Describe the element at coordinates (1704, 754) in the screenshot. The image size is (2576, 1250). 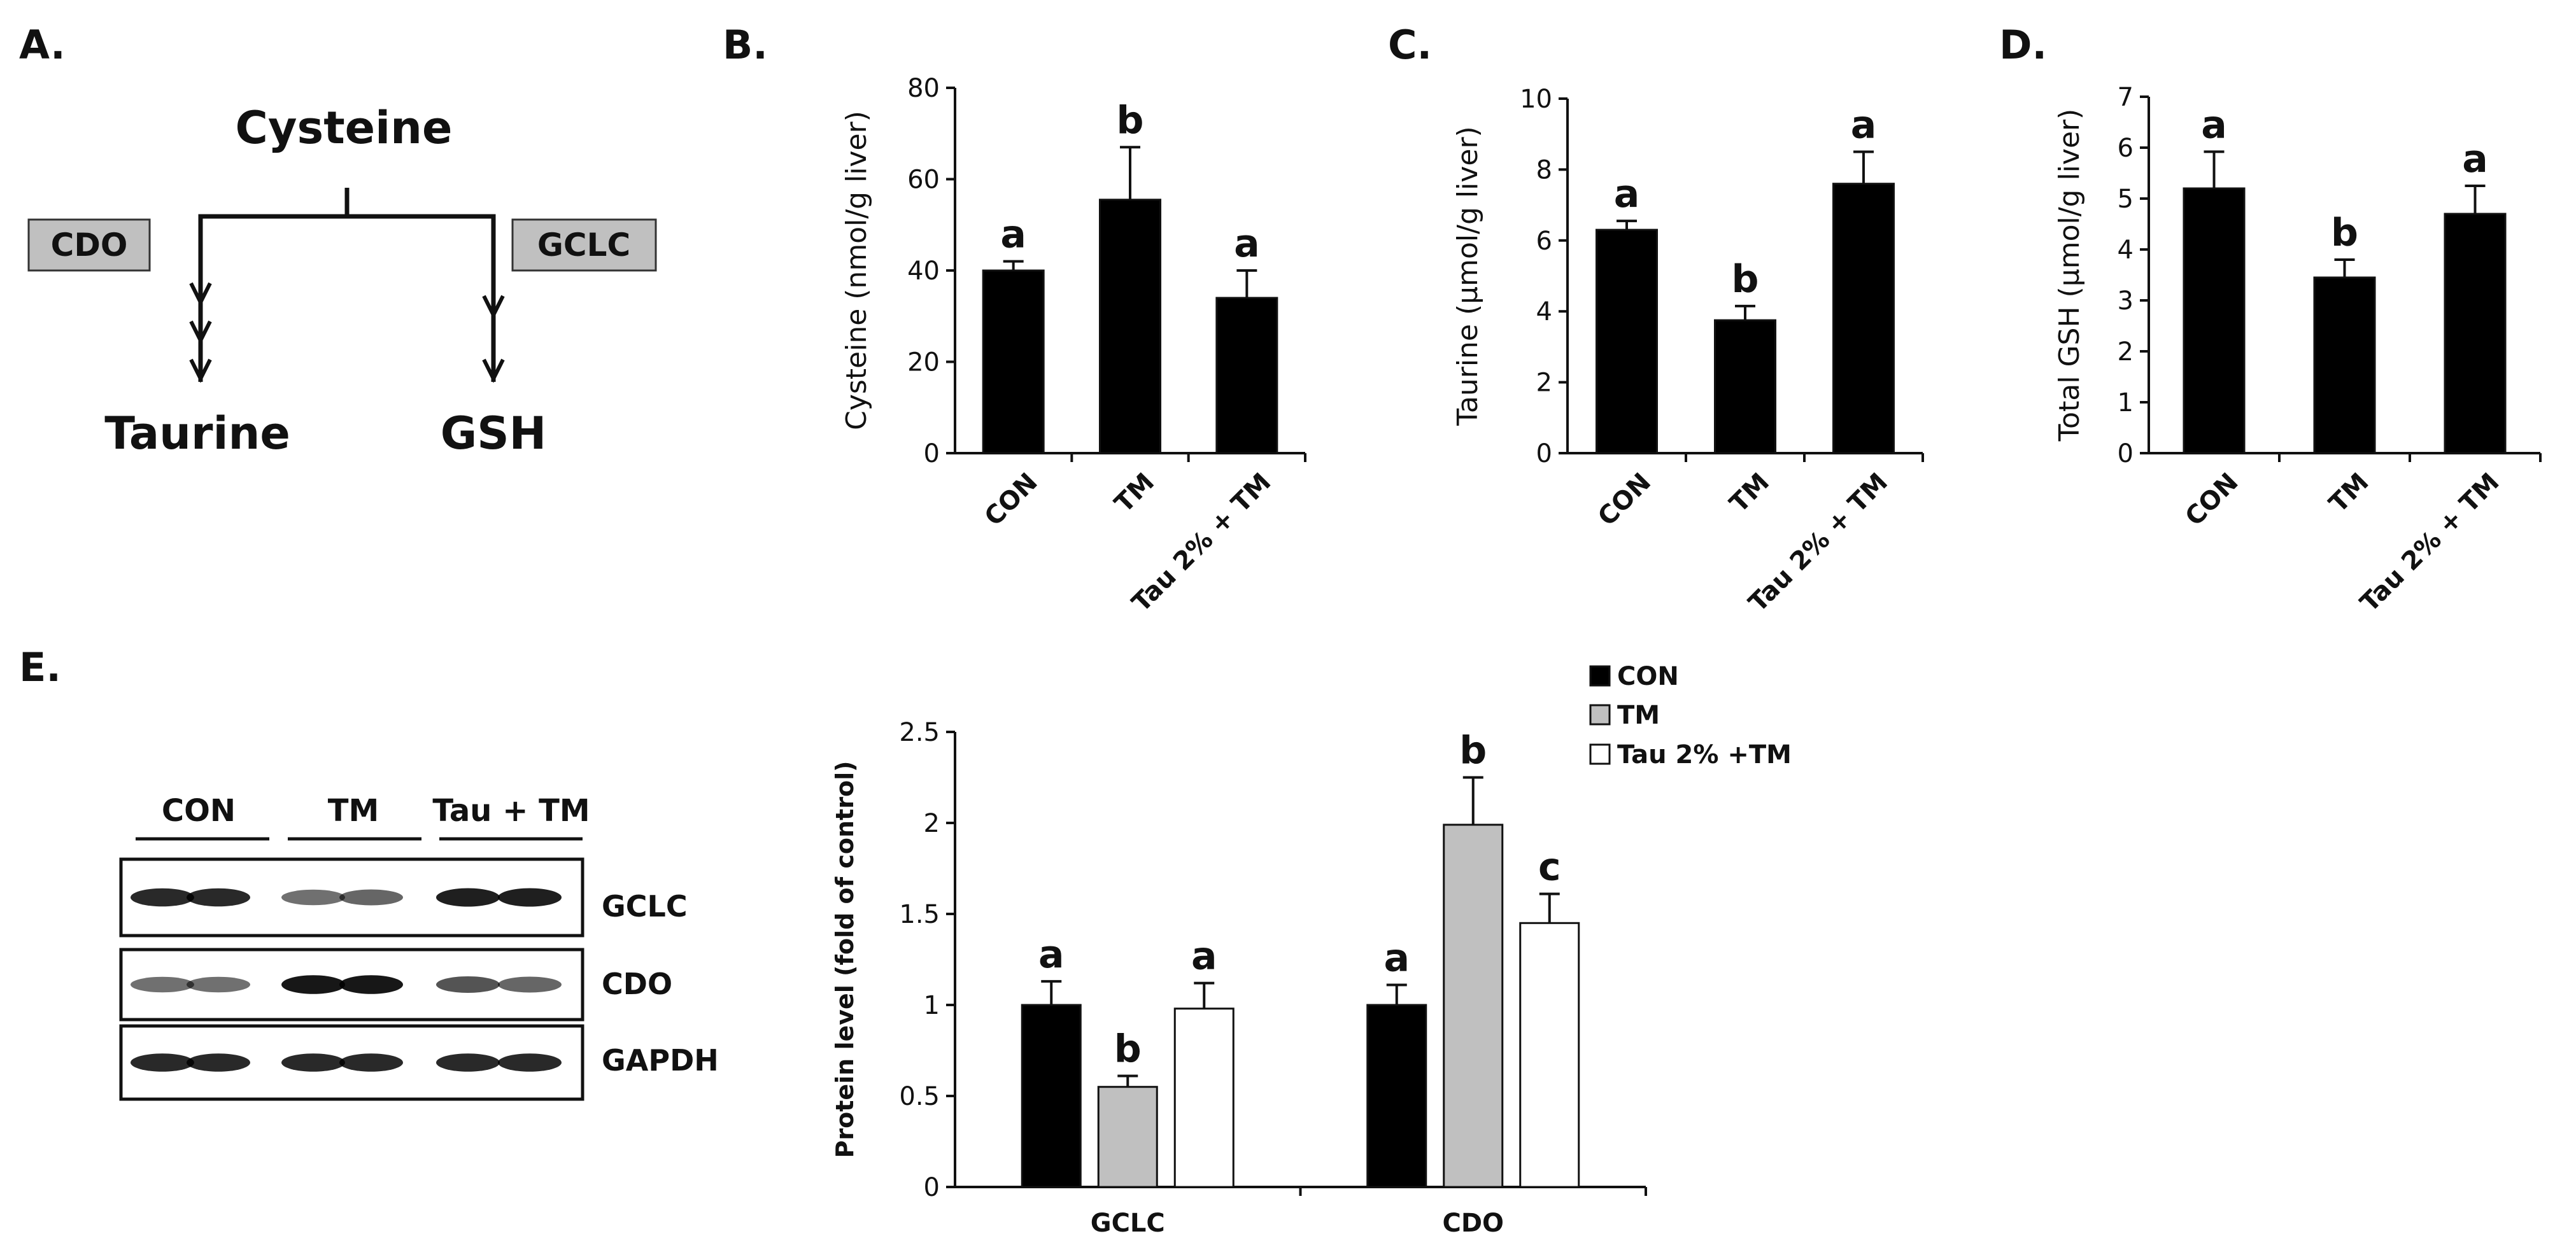
I see `legend-label-tau-tm: Tau 2% +TM` at that location.